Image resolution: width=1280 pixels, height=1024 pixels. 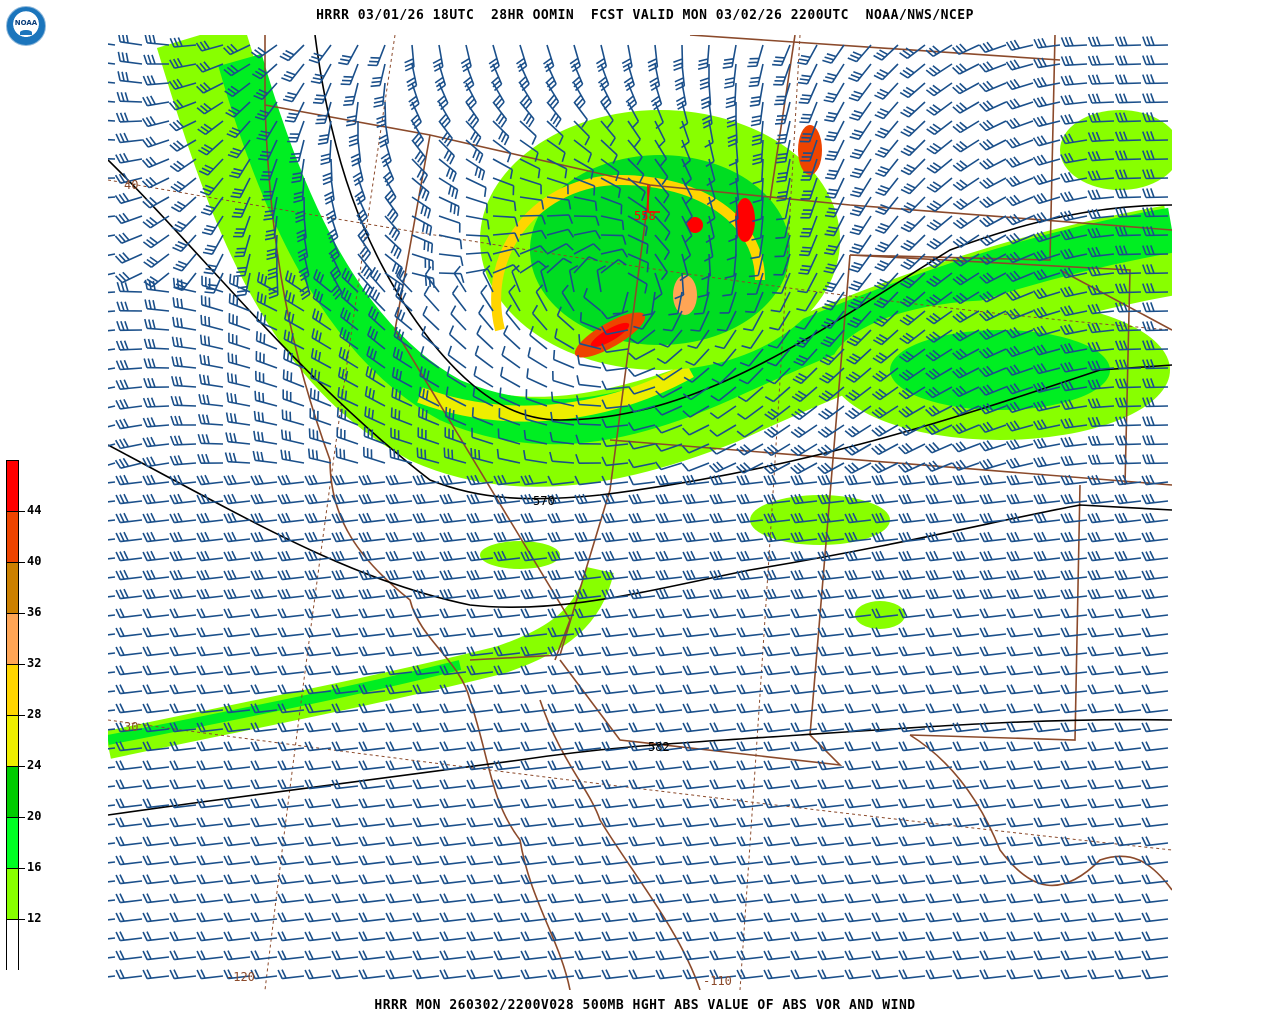 I want to click on colorbar-segment, so click(x=12, y=587).